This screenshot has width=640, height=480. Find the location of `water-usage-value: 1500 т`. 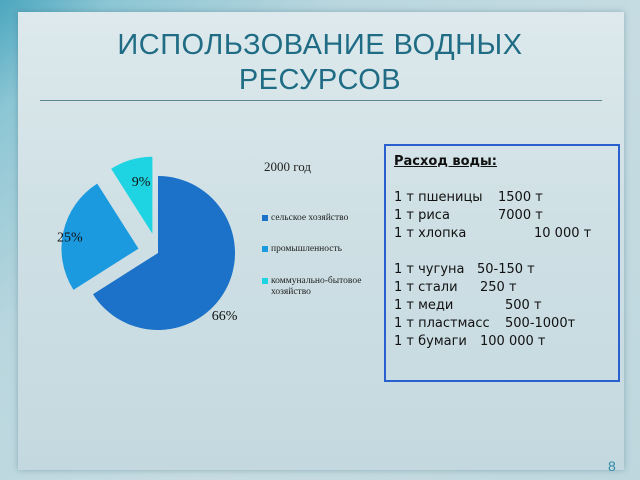

water-usage-value: 1500 т is located at coordinates (520, 197).